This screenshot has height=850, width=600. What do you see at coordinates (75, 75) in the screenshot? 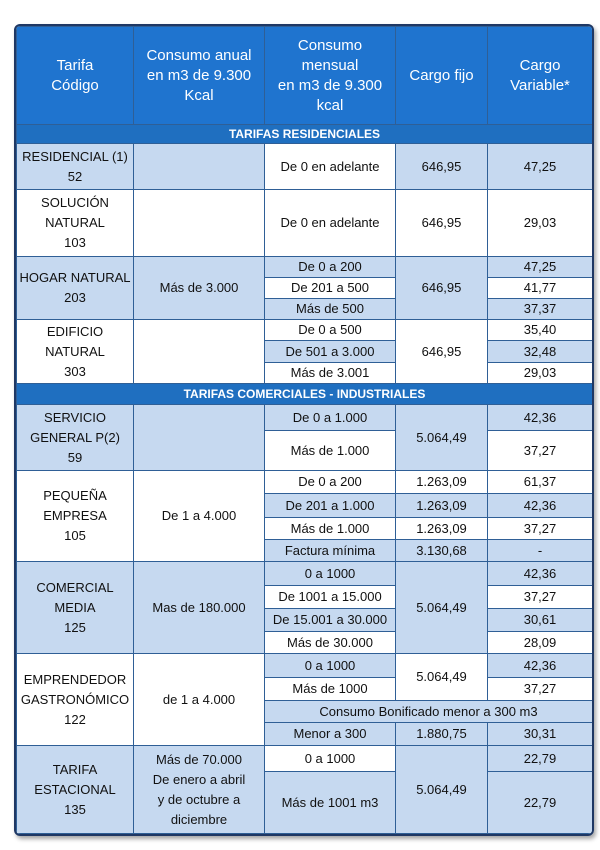
I see `header-cell: Tarifa Código` at bounding box center [75, 75].